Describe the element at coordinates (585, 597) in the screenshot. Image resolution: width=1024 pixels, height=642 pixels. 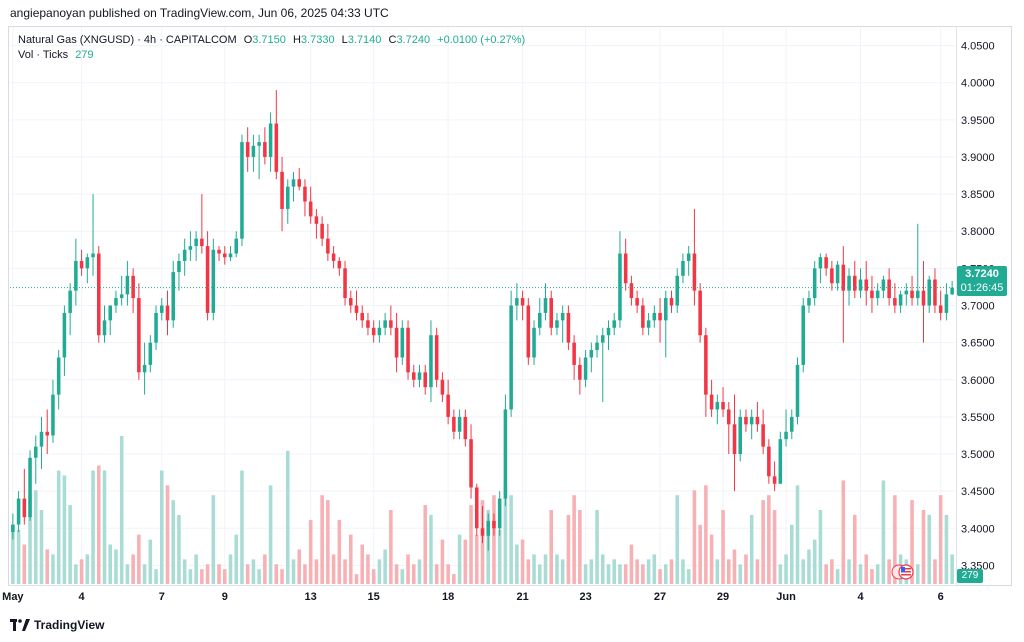
I see `time-tick-label: 23` at that location.